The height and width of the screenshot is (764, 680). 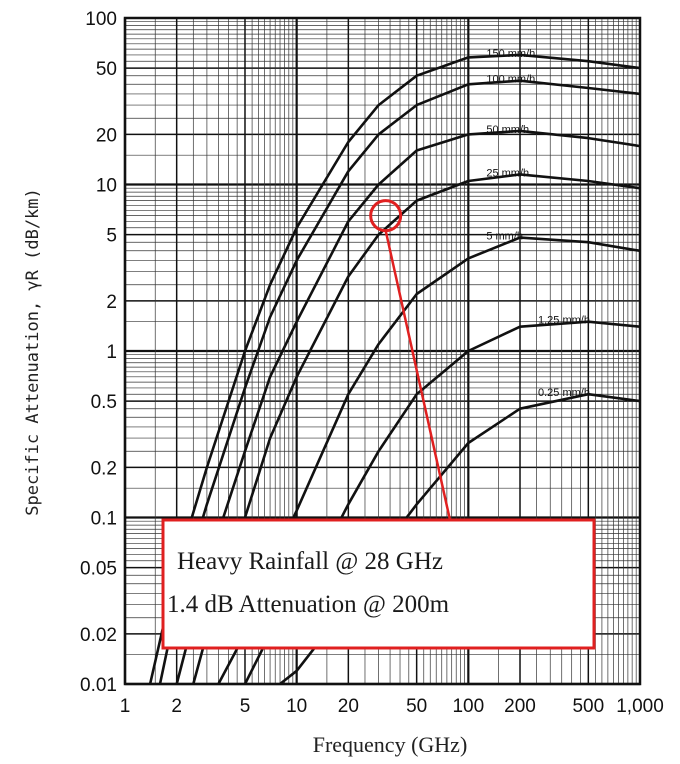 What do you see at coordinates (125, 706) in the screenshot?
I see `x-tick-label: 1` at bounding box center [125, 706].